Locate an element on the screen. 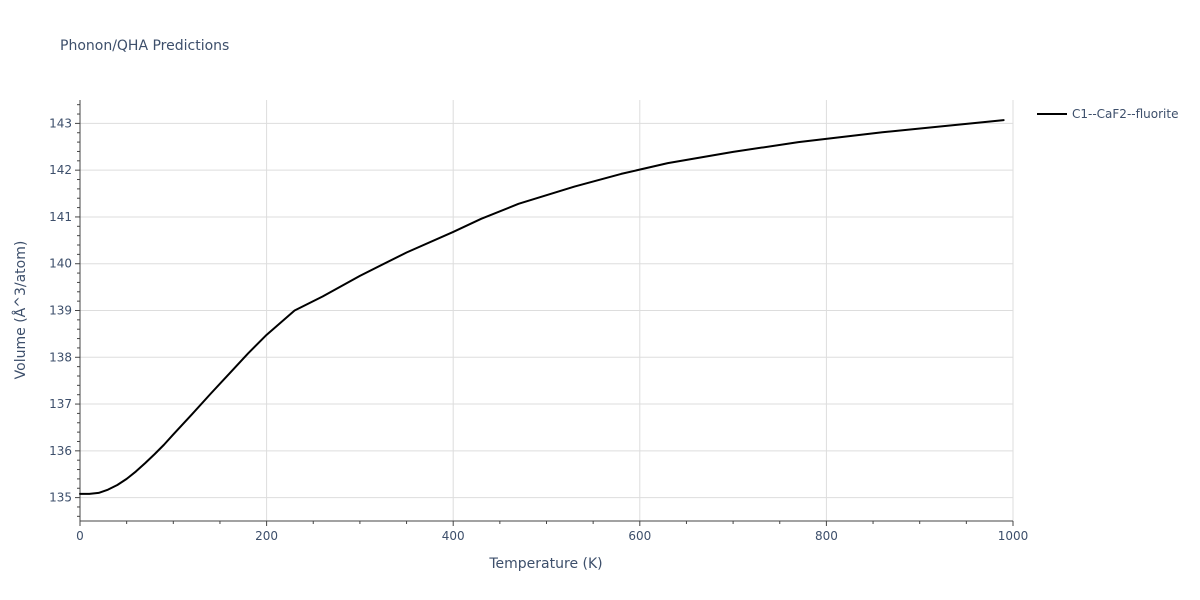  x-tick-label: 400 is located at coordinates (453, 536).